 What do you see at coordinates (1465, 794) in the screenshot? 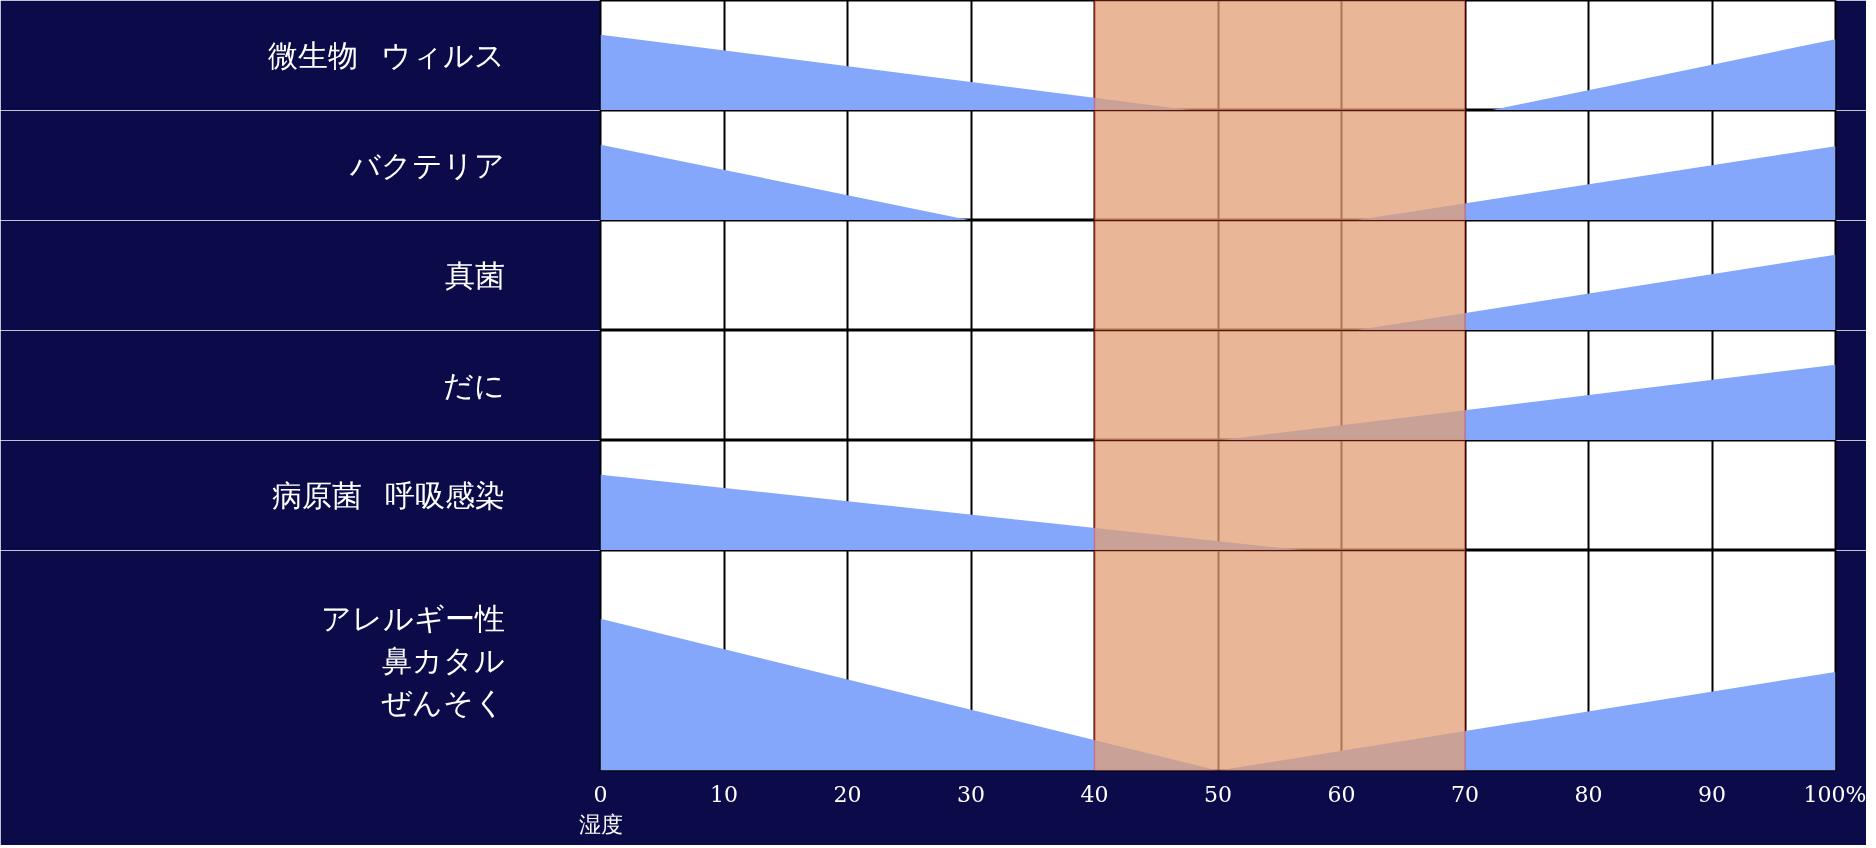
I see `x-tick-label: 70` at bounding box center [1465, 794].